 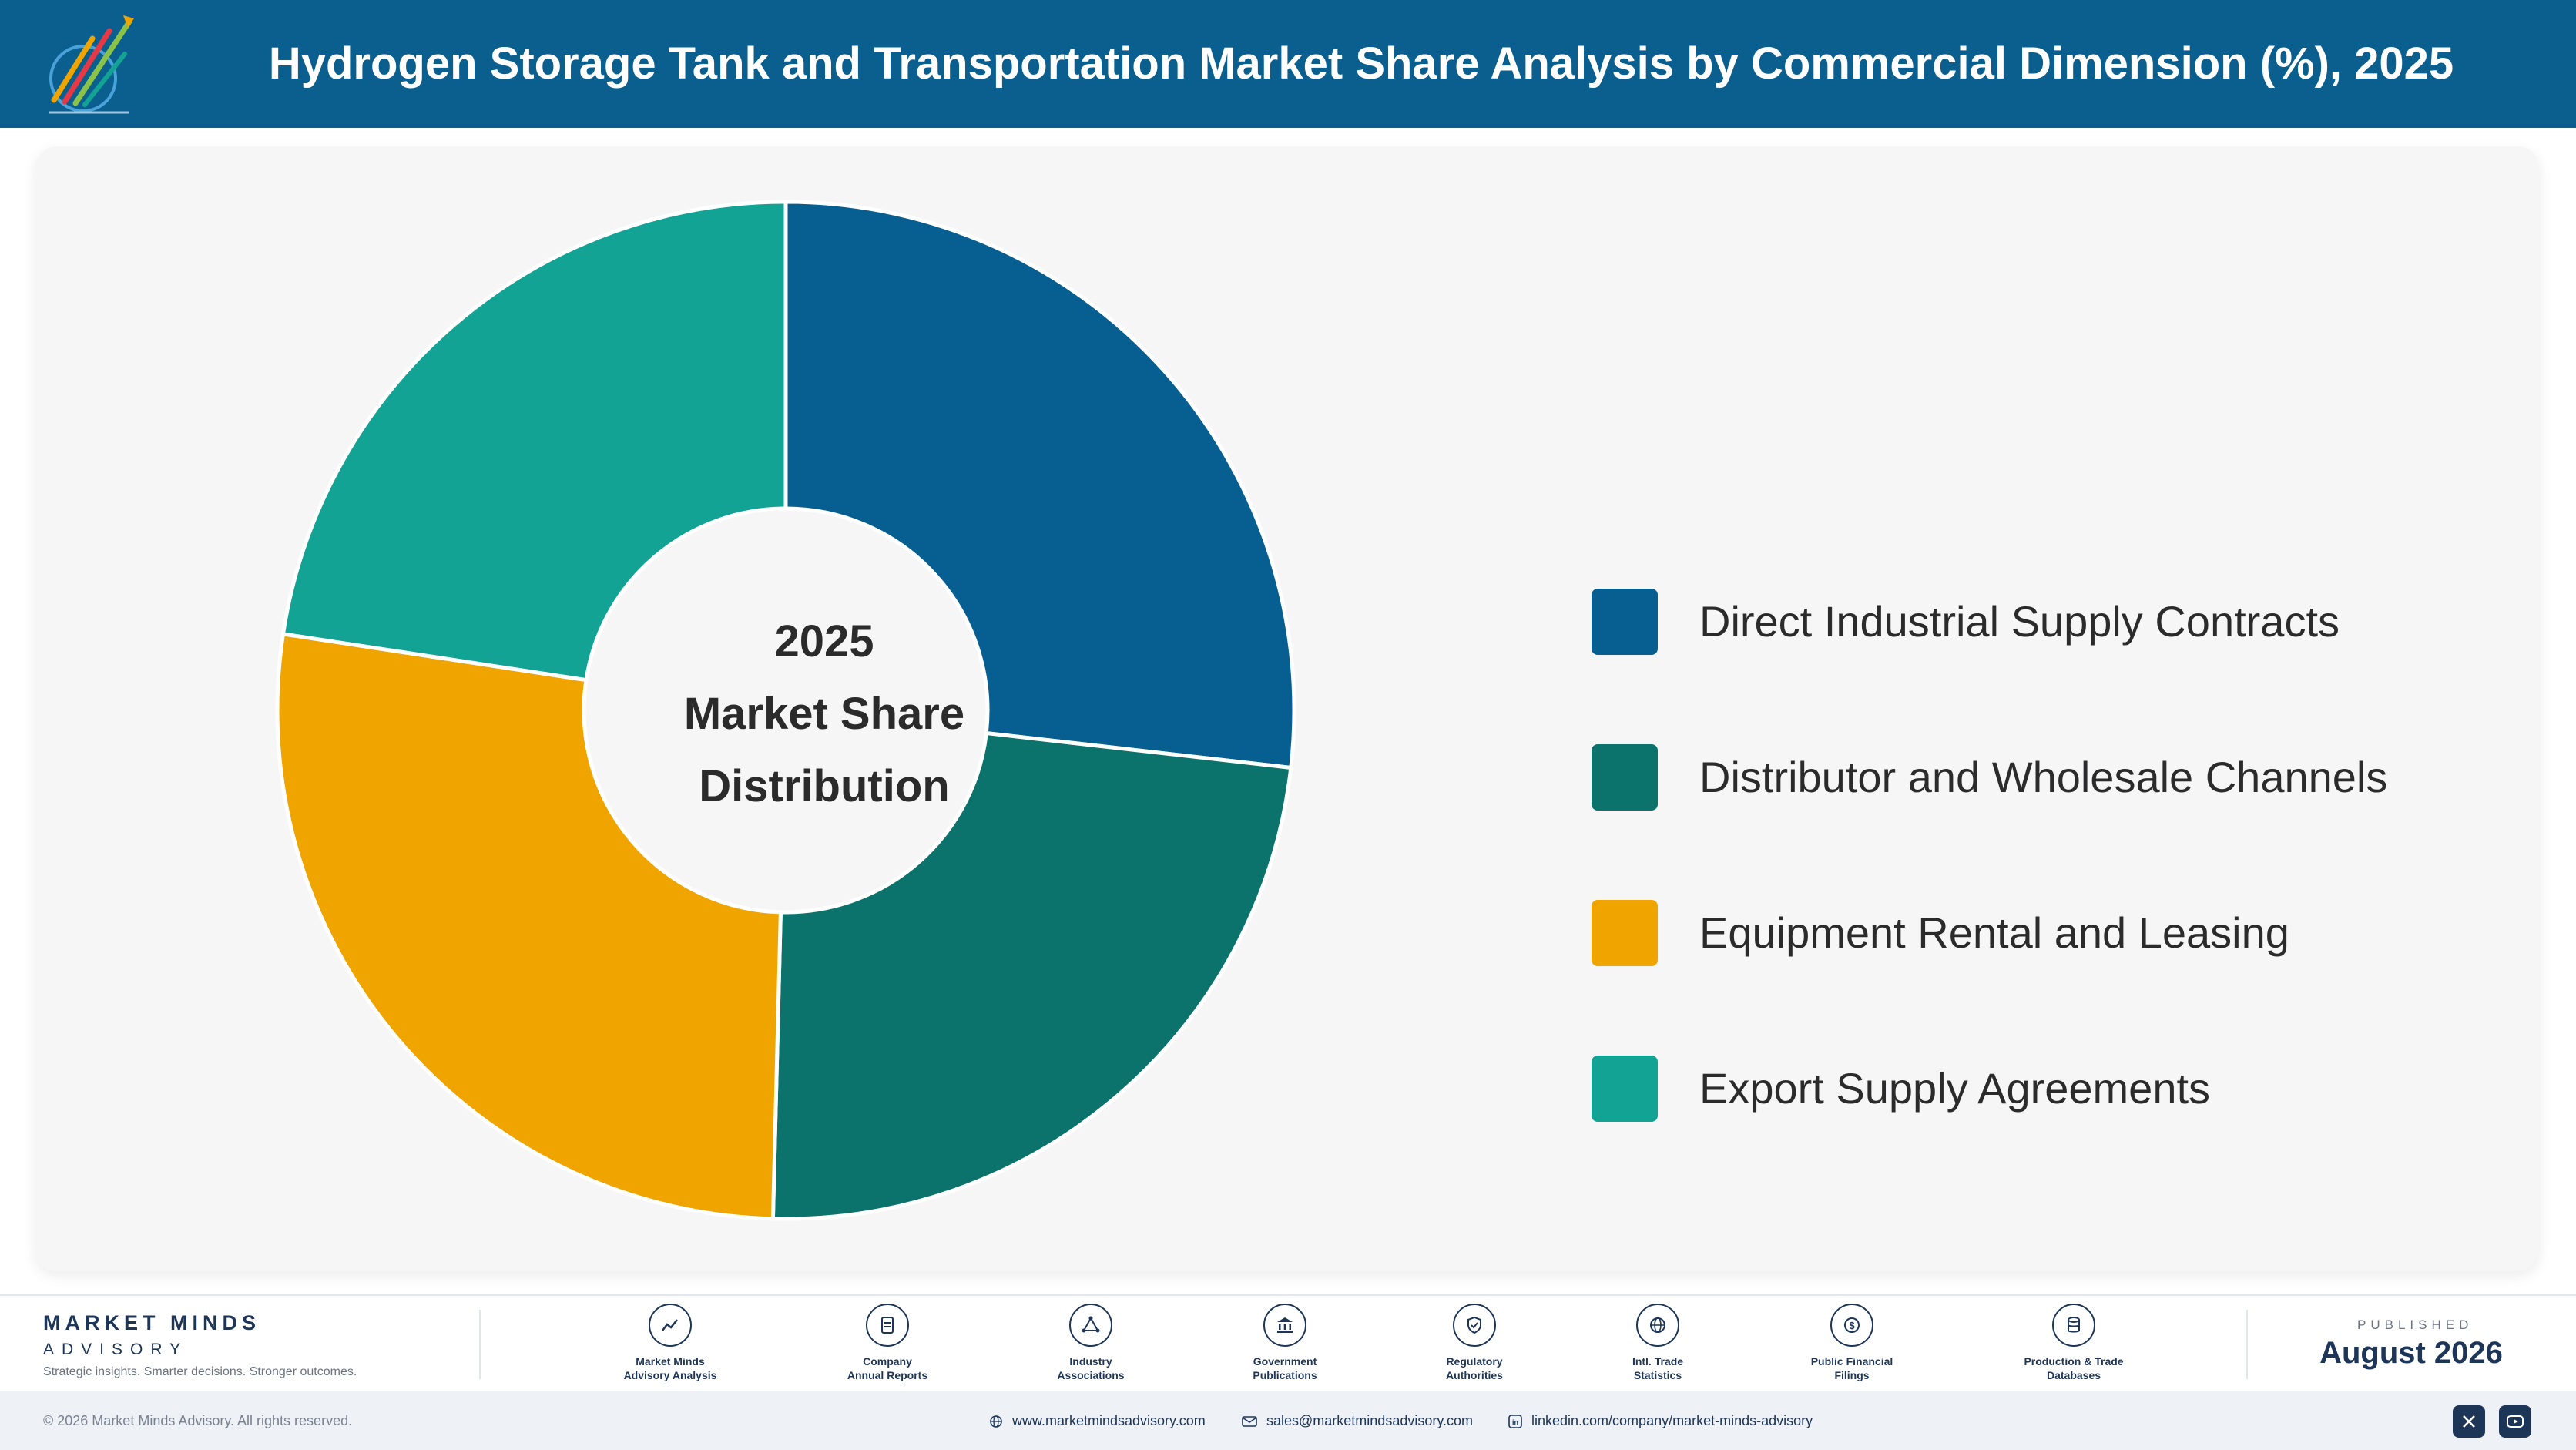 What do you see at coordinates (1031, 975) in the screenshot?
I see `donut-slice-distributor-wholesale` at bounding box center [1031, 975].